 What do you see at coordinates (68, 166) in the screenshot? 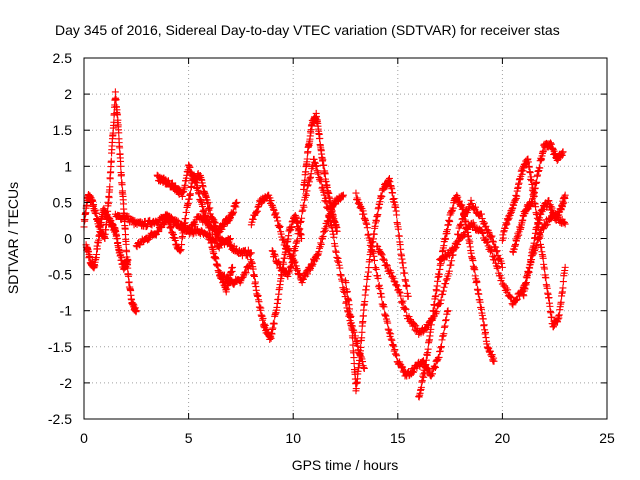
I see `y-tick-label: 1` at bounding box center [68, 166].